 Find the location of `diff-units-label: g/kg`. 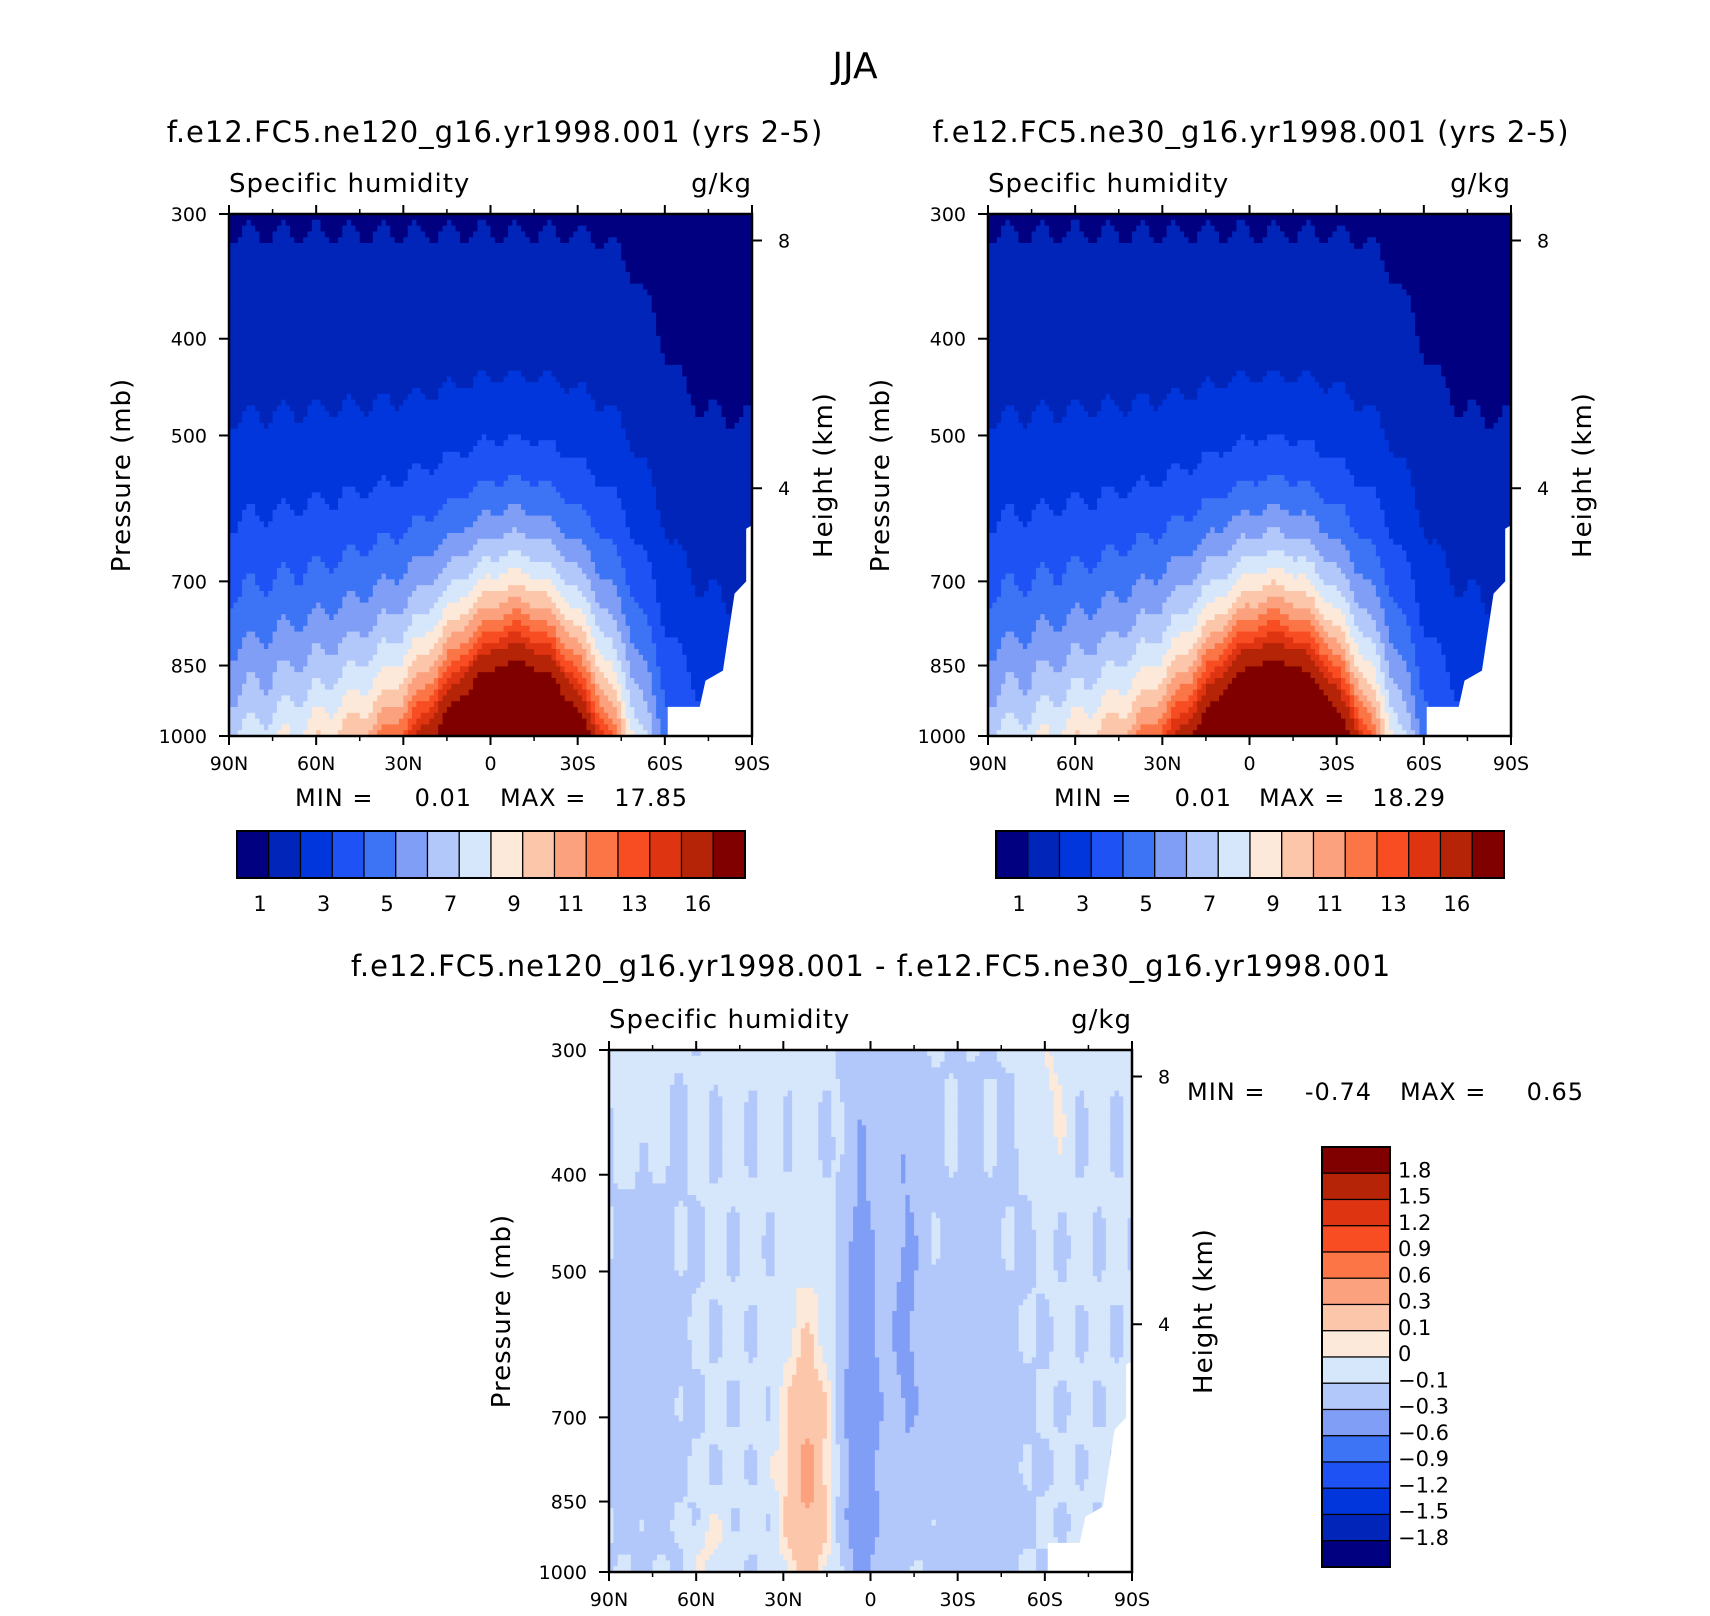

diff-units-label: g/kg is located at coordinates (1101, 1020).